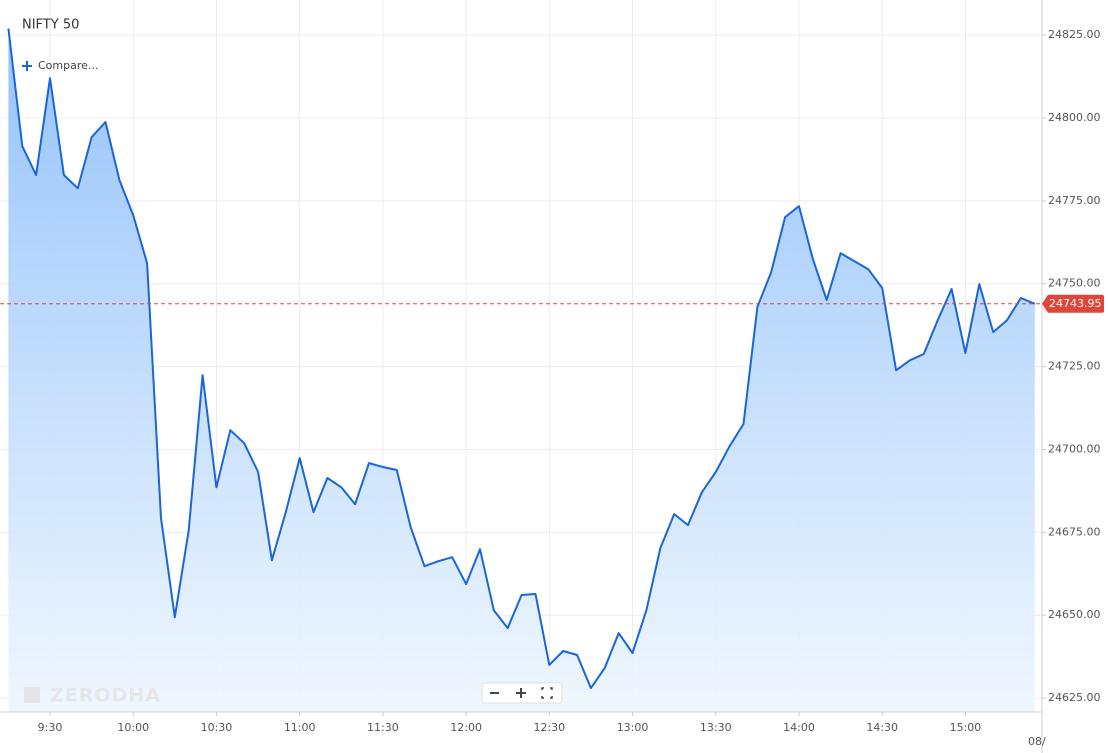 Image resolution: width=1108 pixels, height=753 pixels. What do you see at coordinates (1074, 531) in the screenshot?
I see `y-tick-label: 24675.00` at bounding box center [1074, 531].